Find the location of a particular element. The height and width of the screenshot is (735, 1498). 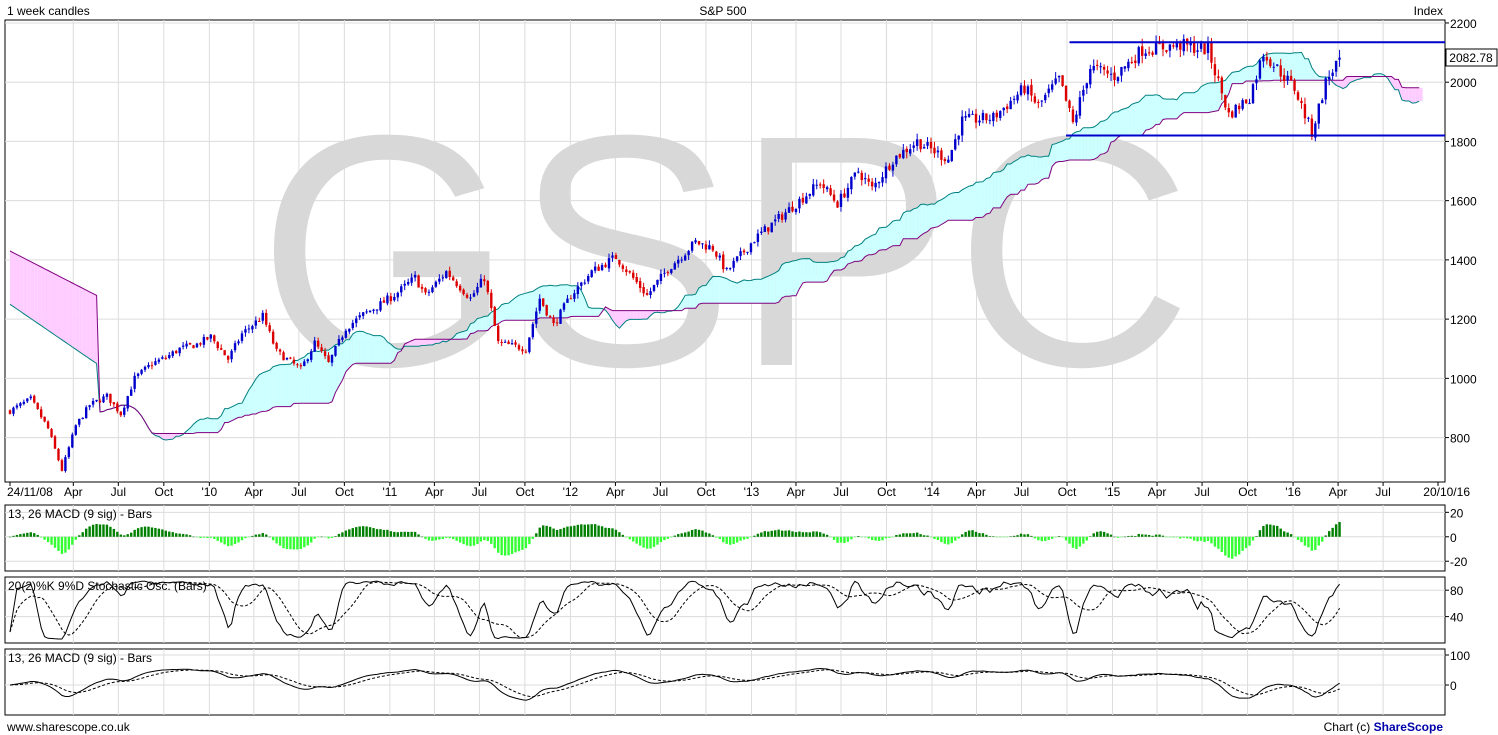

stoch-panel-frame is located at coordinates (725, 610).